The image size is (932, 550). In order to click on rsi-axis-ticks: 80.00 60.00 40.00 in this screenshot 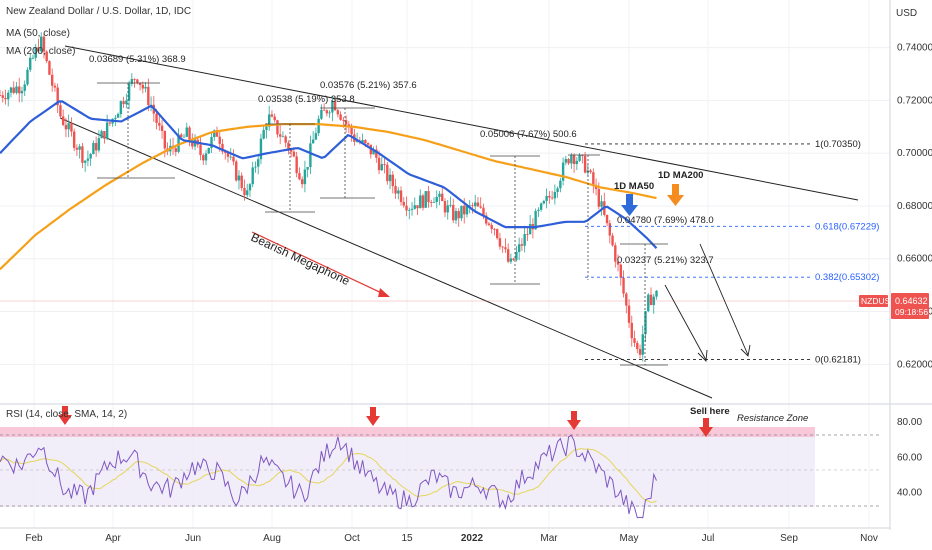, I will do `click(909, 458)`.